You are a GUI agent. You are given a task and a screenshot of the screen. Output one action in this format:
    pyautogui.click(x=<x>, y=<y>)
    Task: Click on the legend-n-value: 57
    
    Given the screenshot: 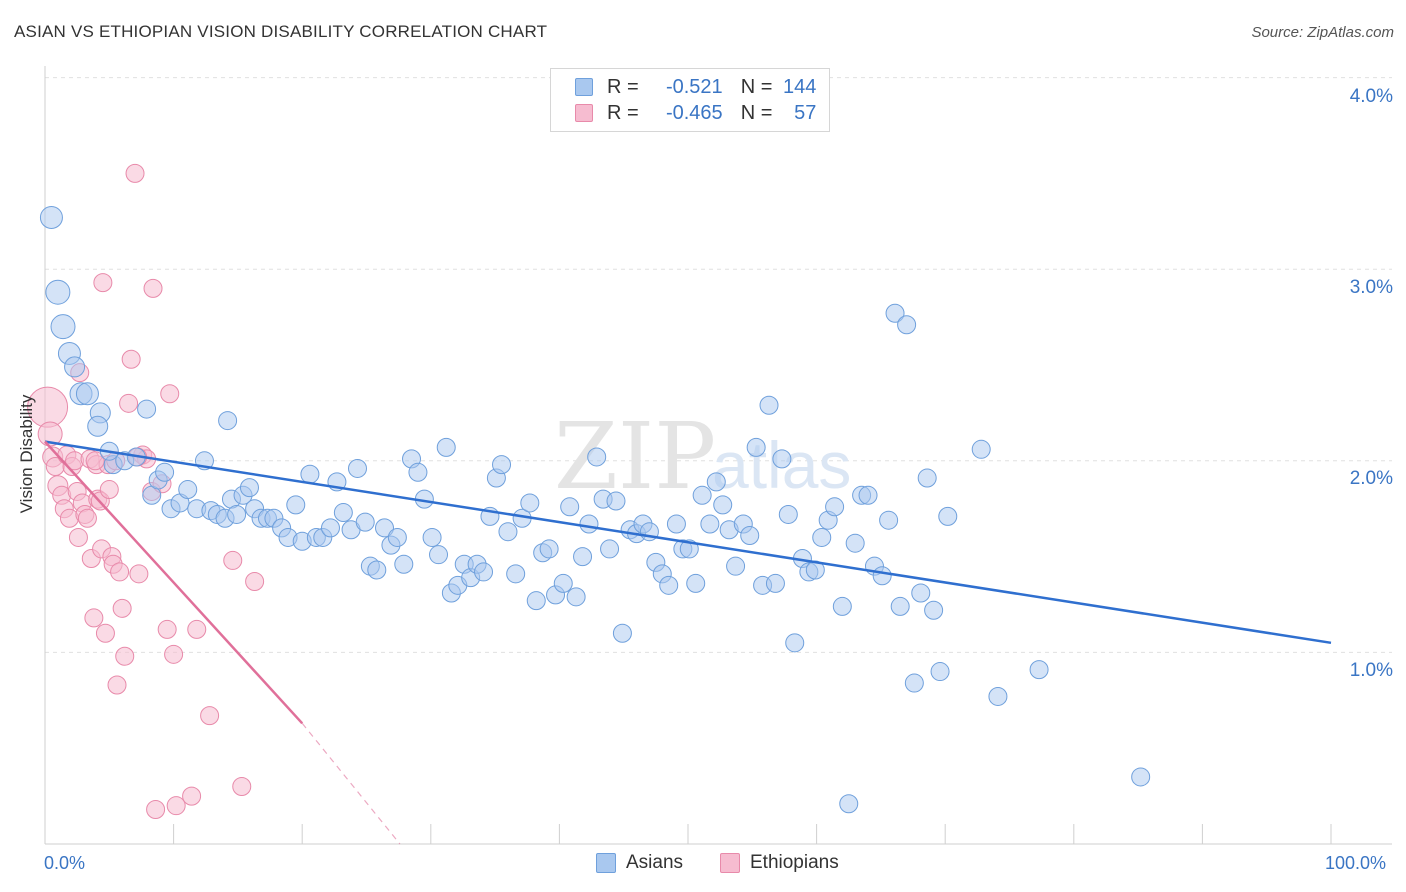 What is the action you would take?
    pyautogui.click(x=805, y=112)
    